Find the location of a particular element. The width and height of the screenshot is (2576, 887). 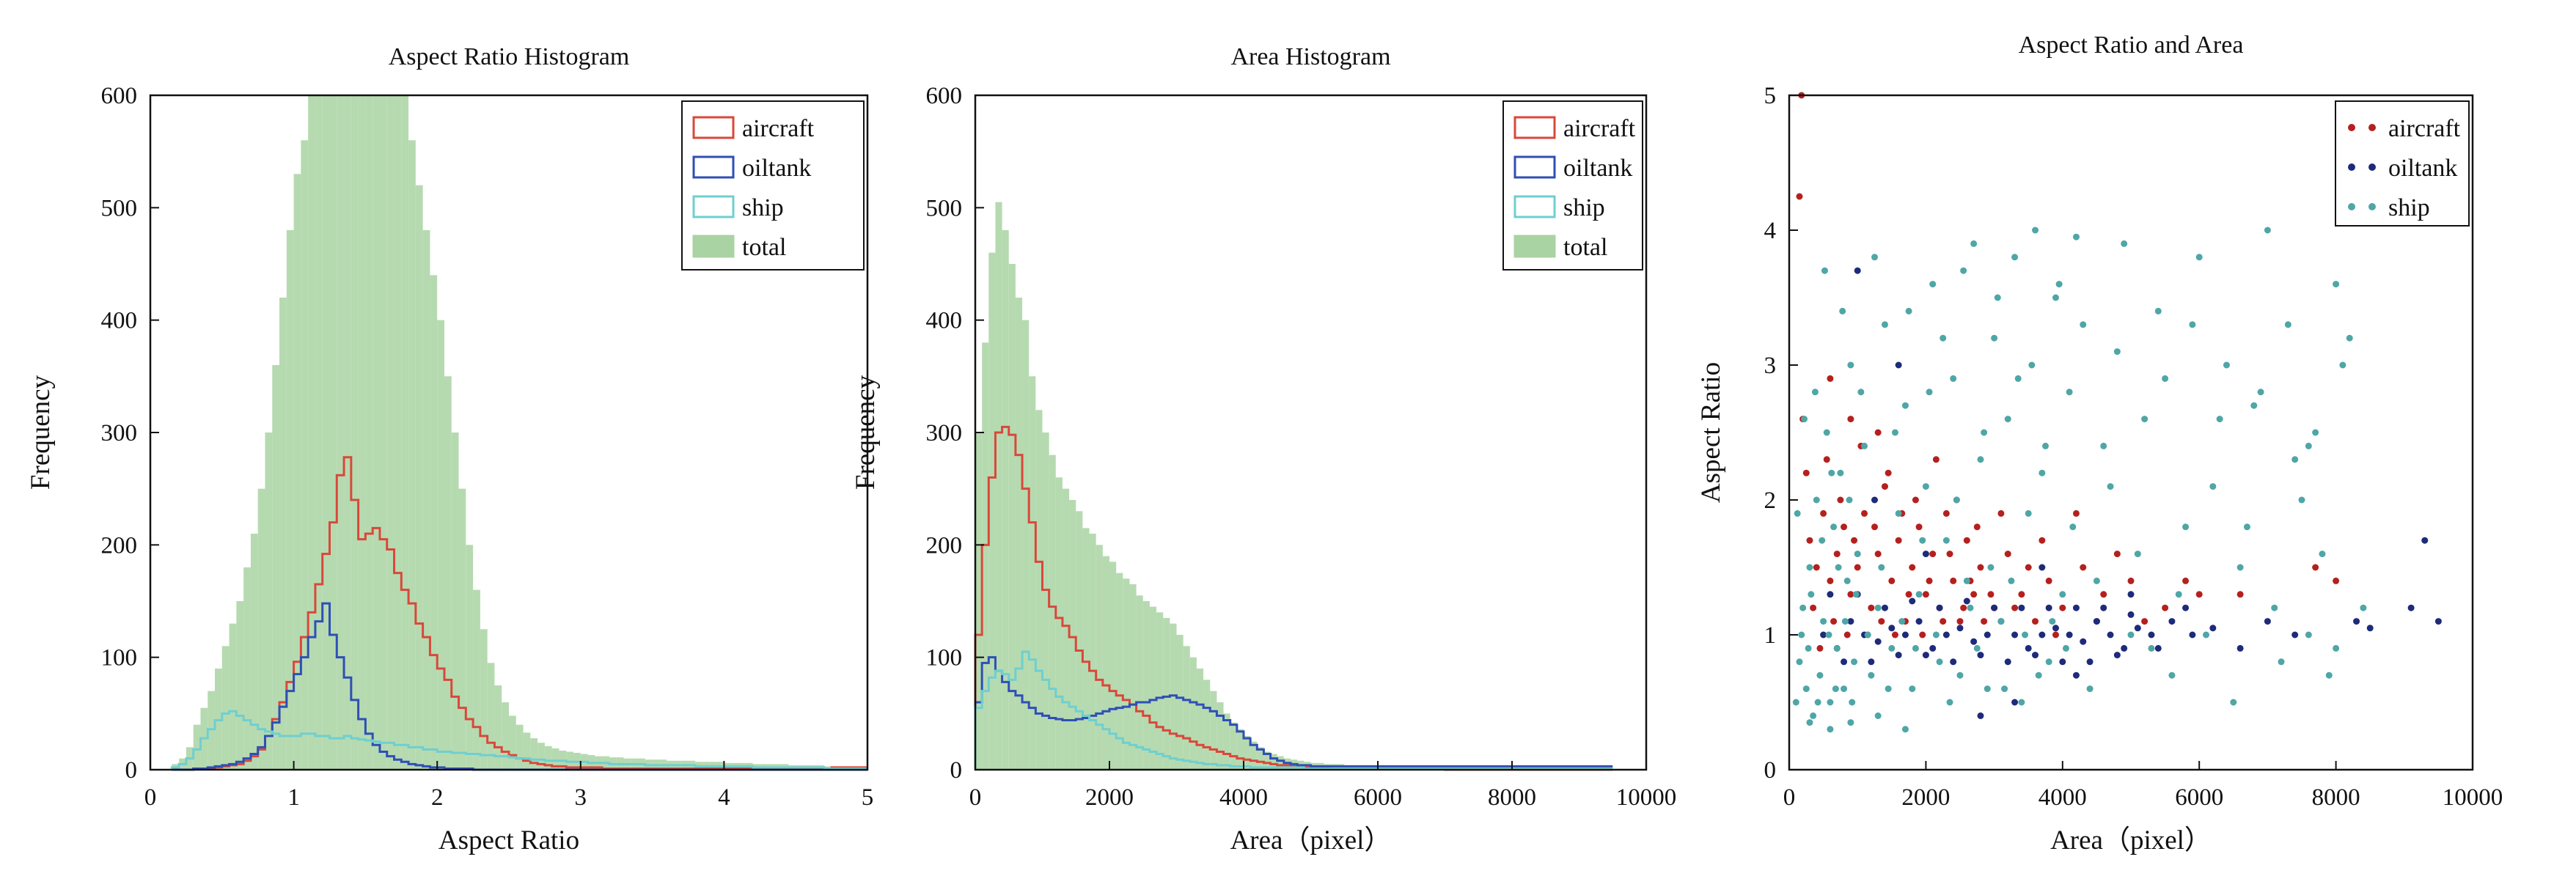

y-ticks: 0 1 2 3 4 5 is located at coordinates (1781, 433).